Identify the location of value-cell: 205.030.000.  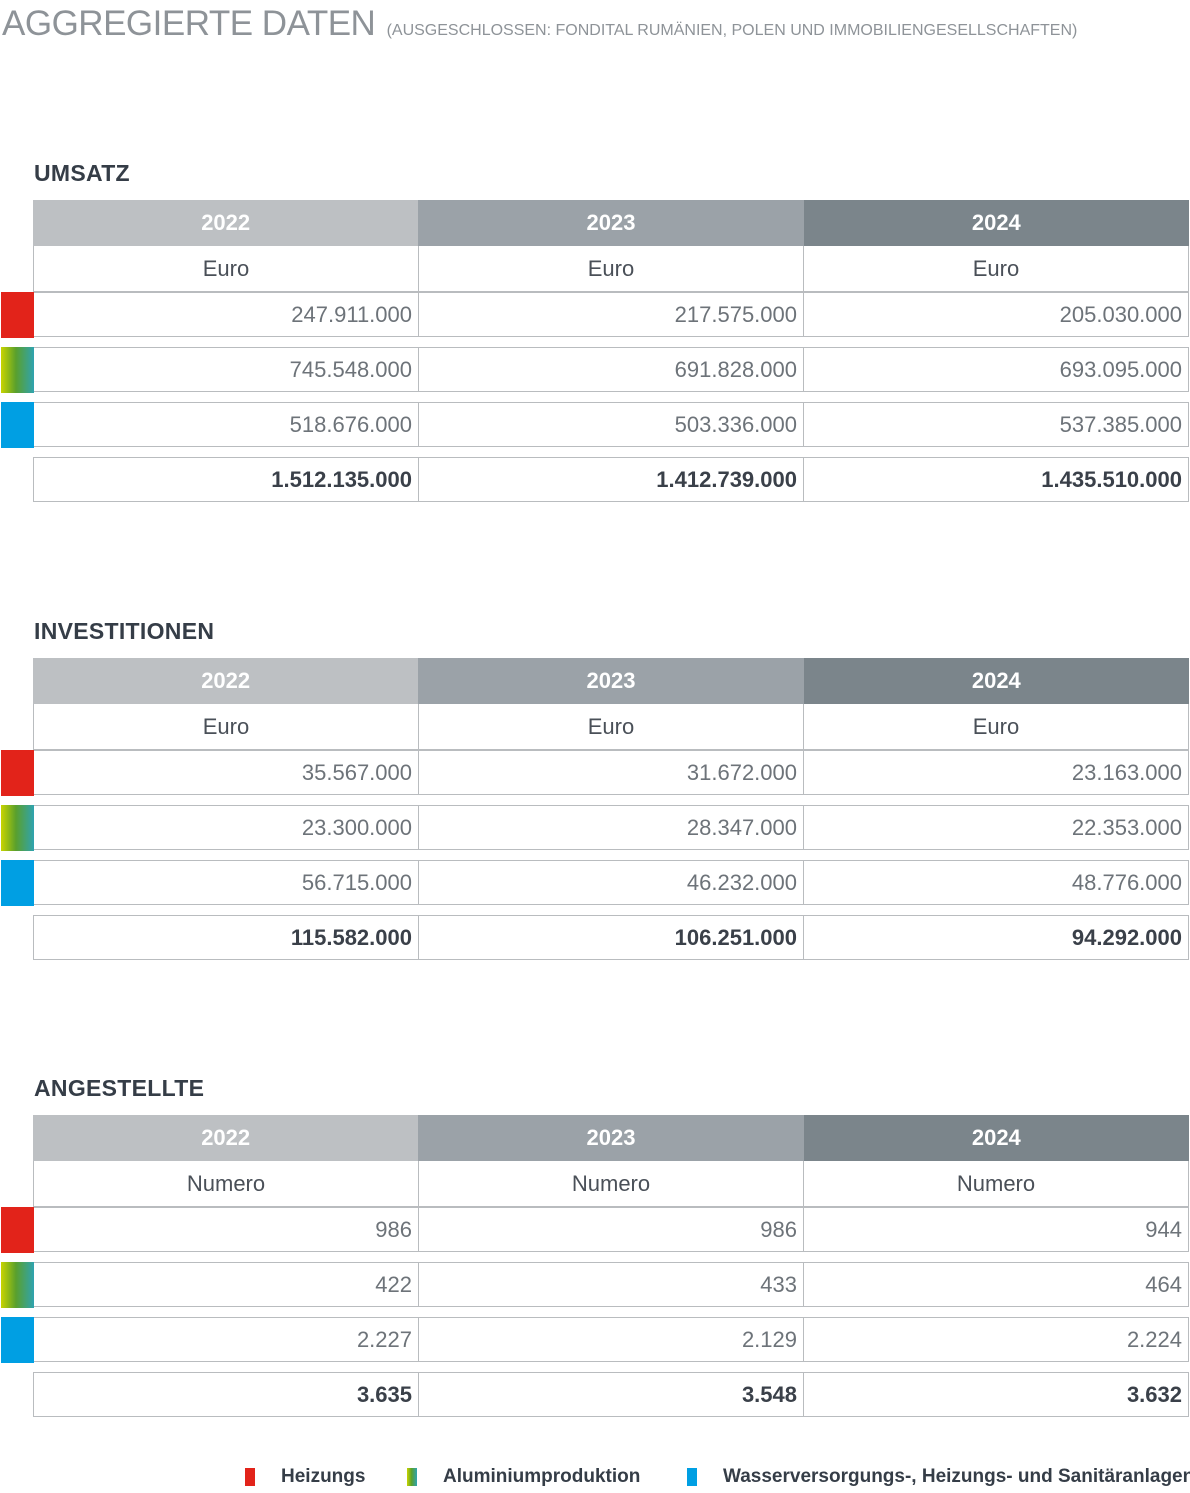
(1120, 314).